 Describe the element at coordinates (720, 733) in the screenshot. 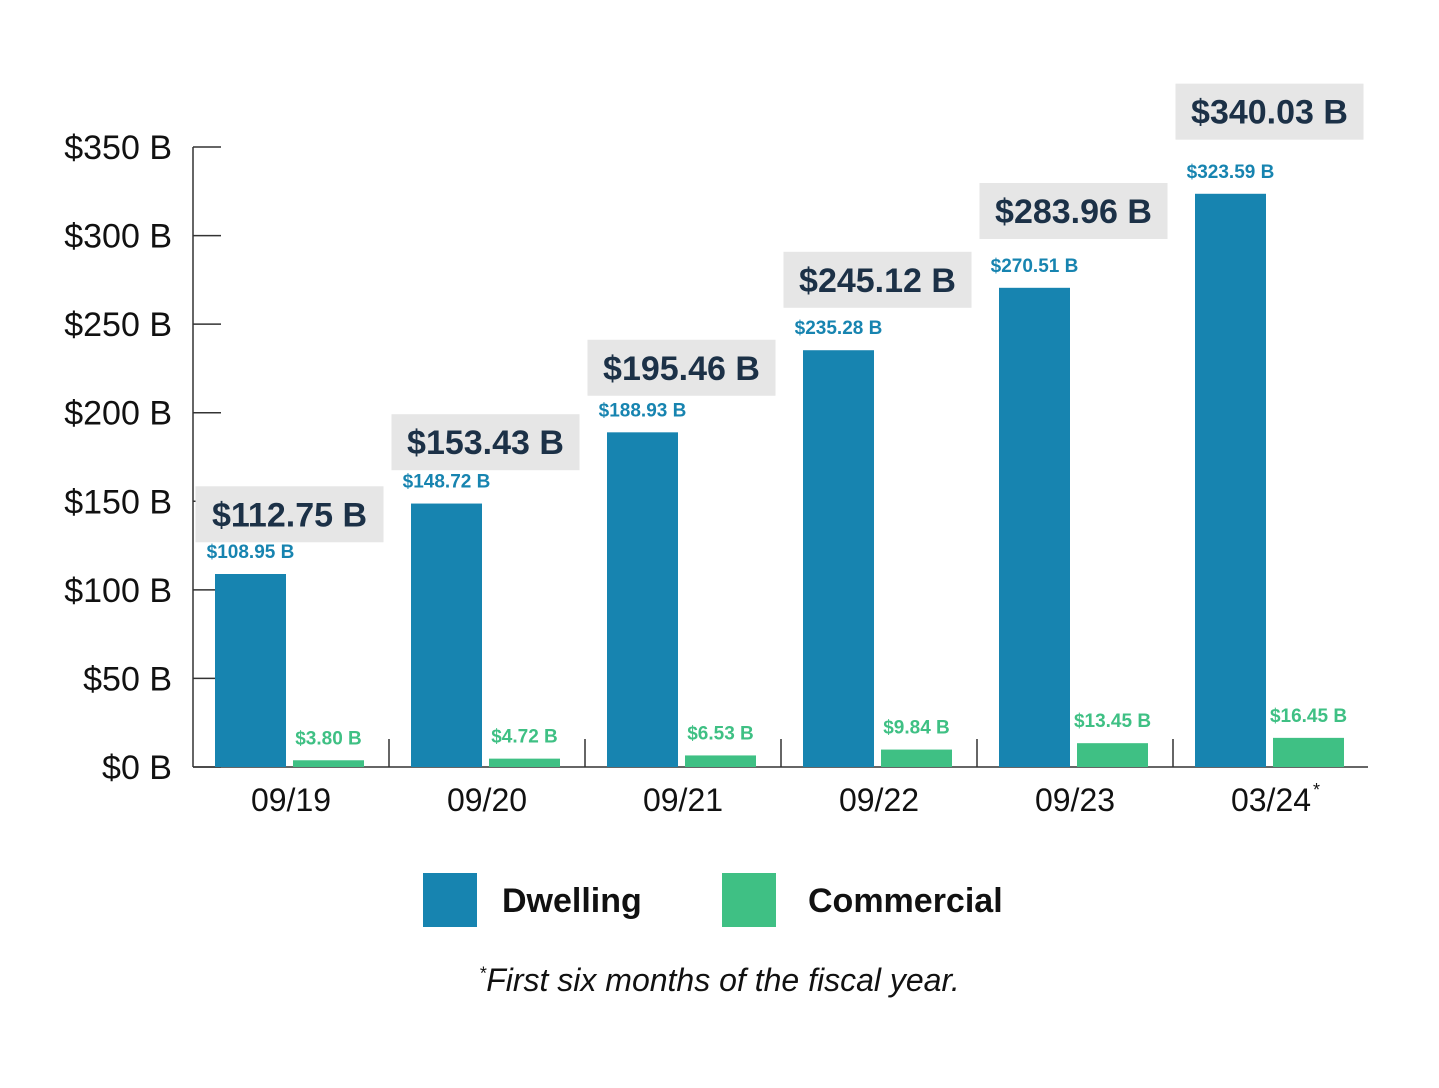

I see `data-label-commercial: $6.53 B` at that location.